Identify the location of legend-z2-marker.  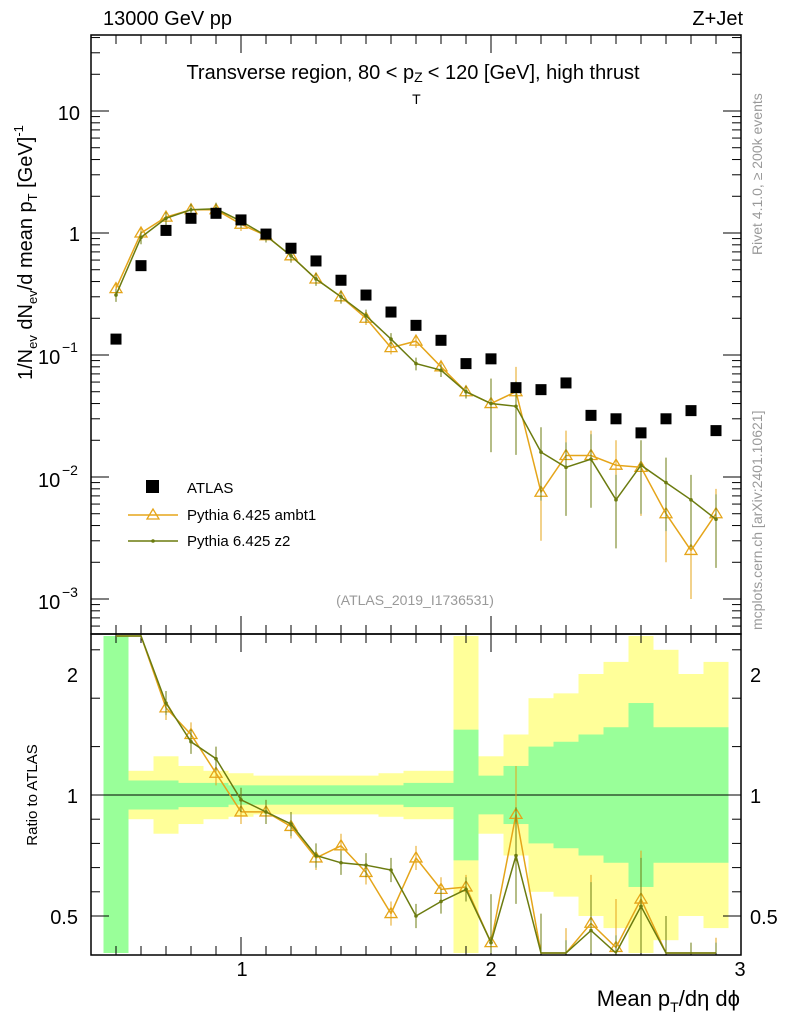
(153, 541).